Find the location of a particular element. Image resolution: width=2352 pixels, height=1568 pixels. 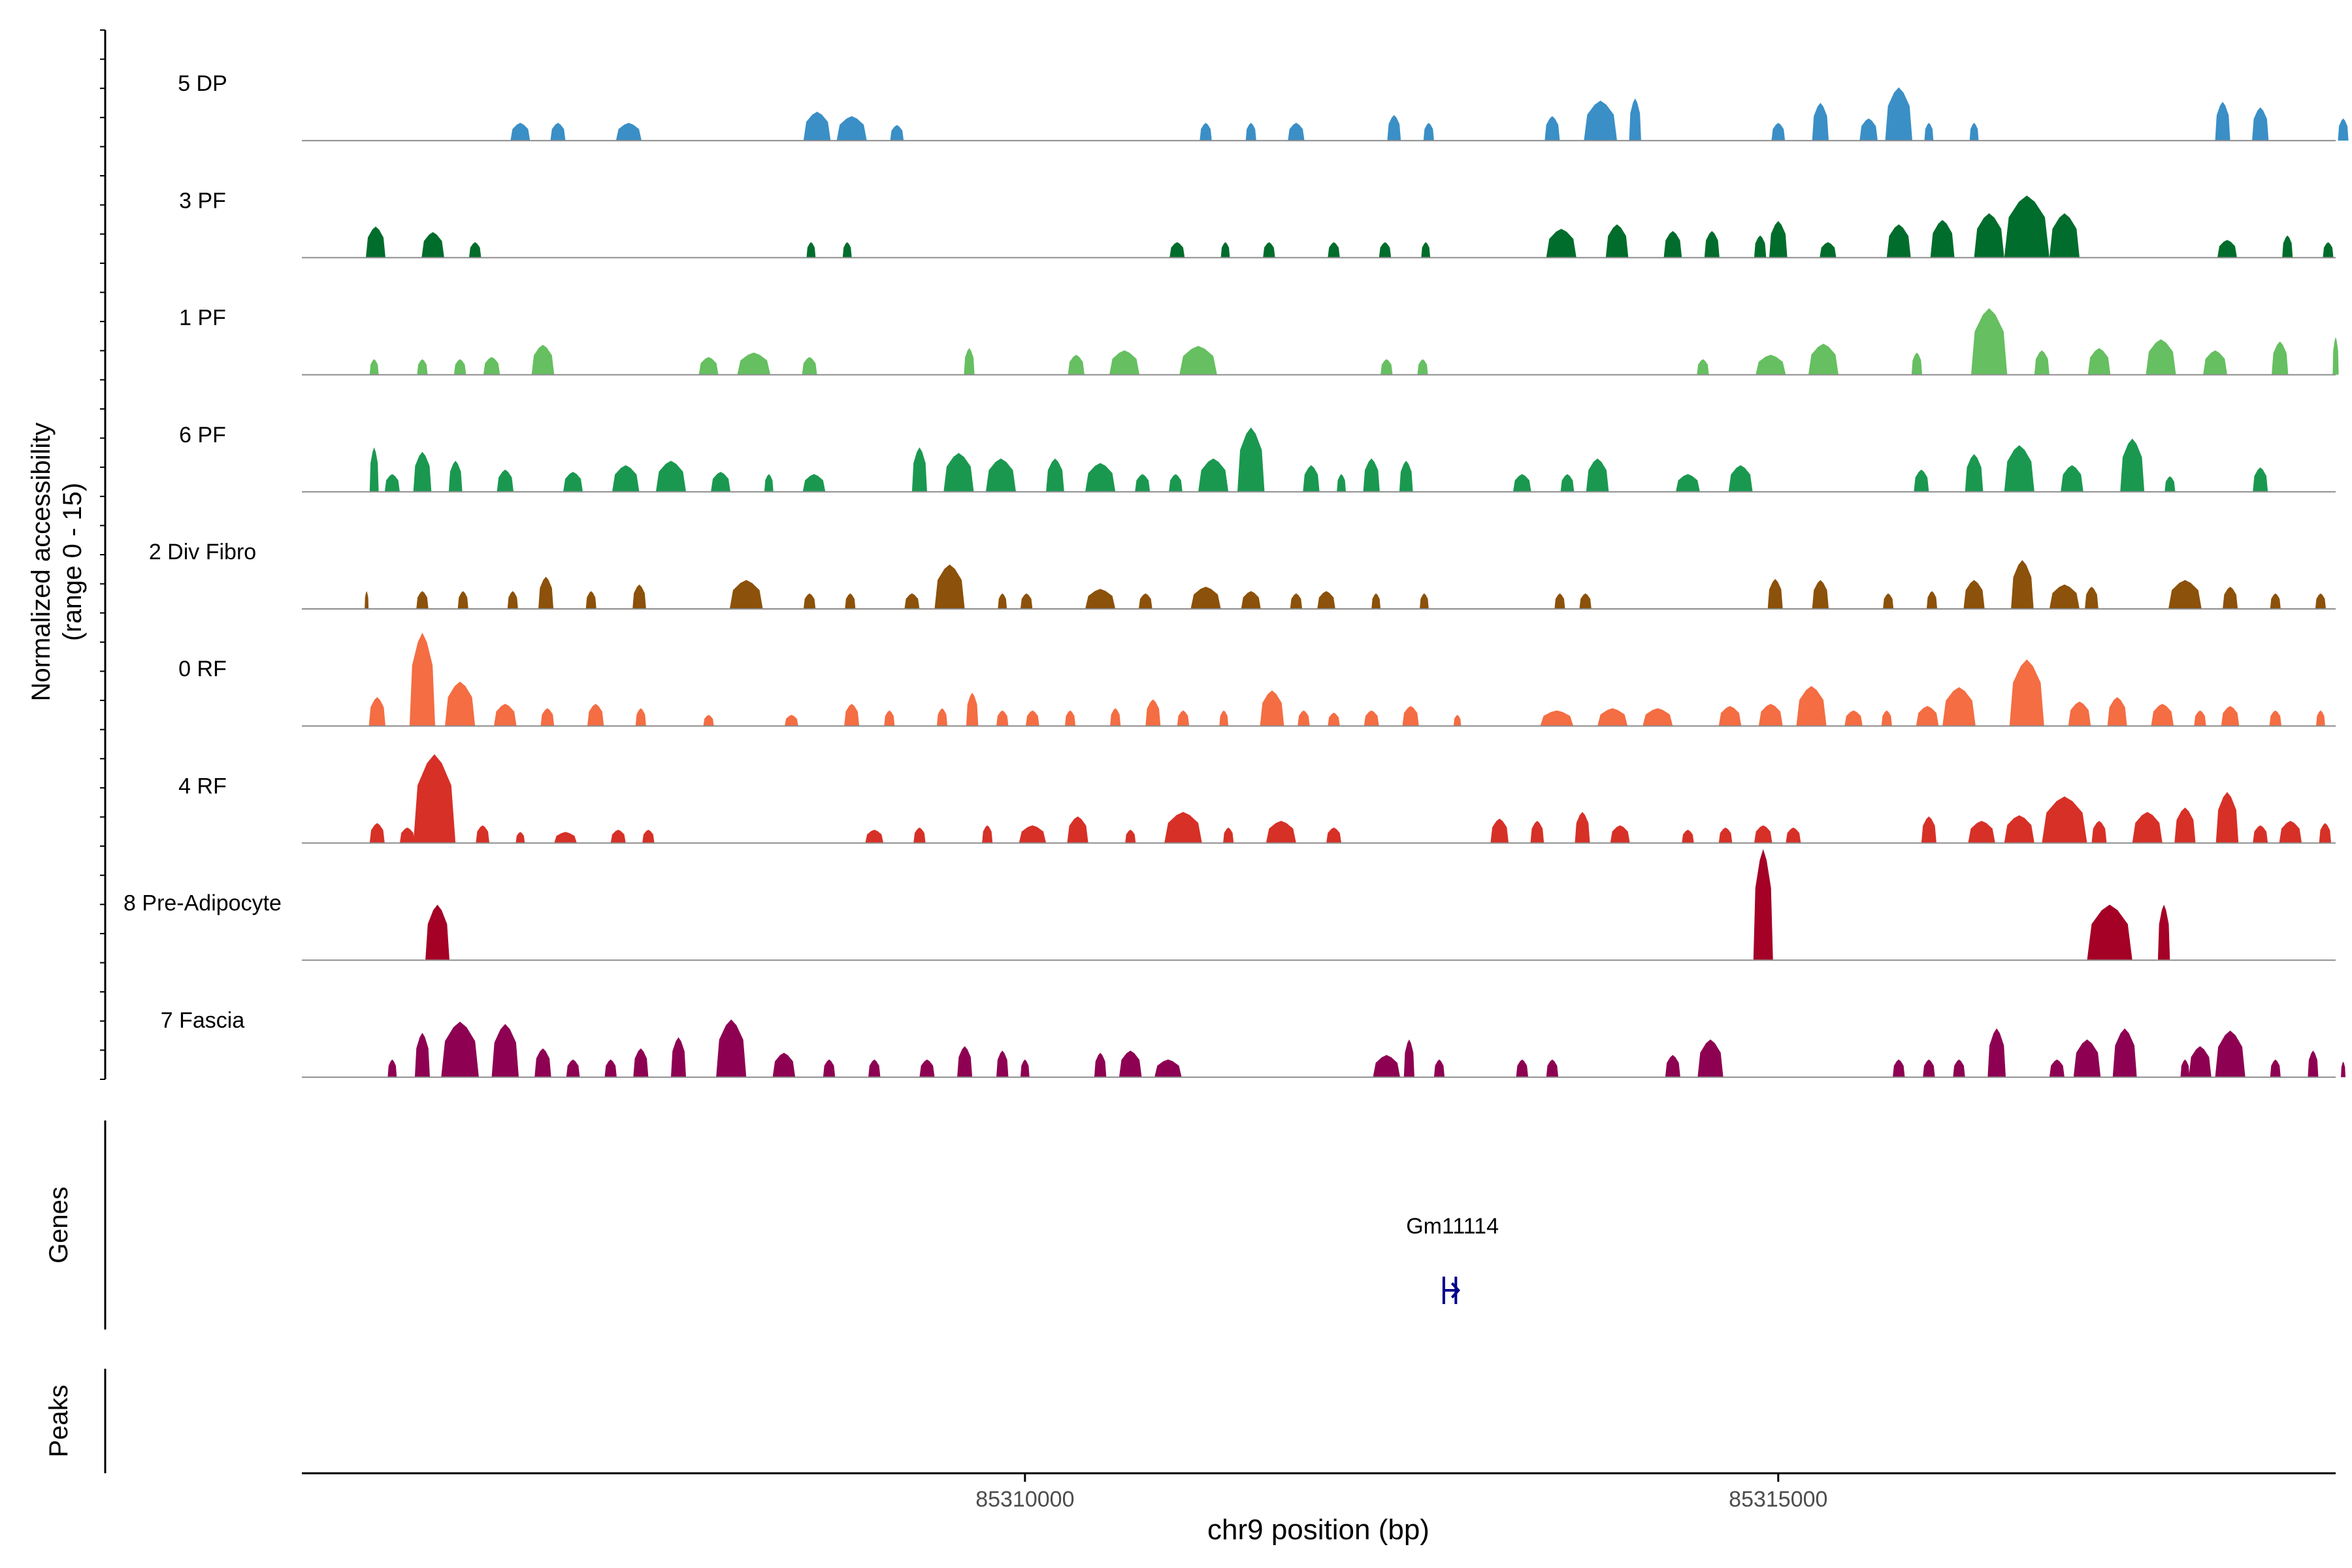

x-axis-ticks: 85310000 85315000 is located at coordinates (1401, 1492).